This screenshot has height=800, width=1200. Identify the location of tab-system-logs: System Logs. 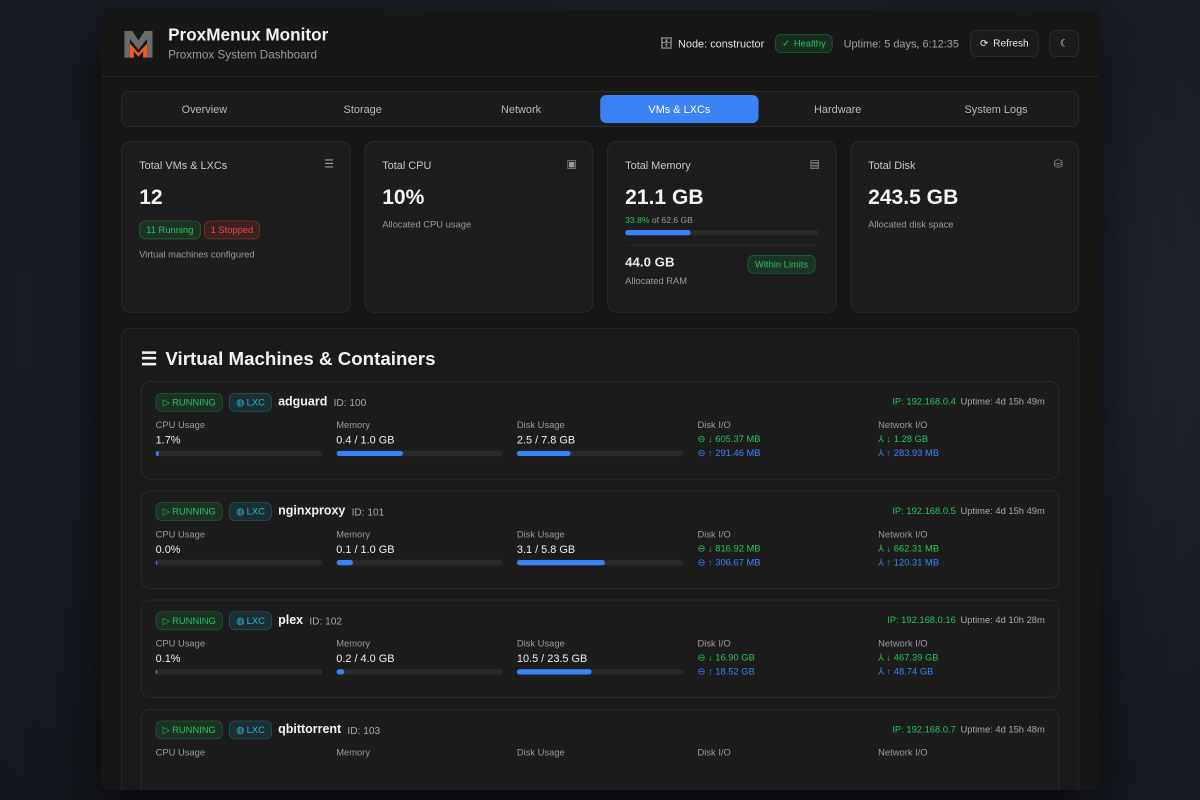
(996, 109).